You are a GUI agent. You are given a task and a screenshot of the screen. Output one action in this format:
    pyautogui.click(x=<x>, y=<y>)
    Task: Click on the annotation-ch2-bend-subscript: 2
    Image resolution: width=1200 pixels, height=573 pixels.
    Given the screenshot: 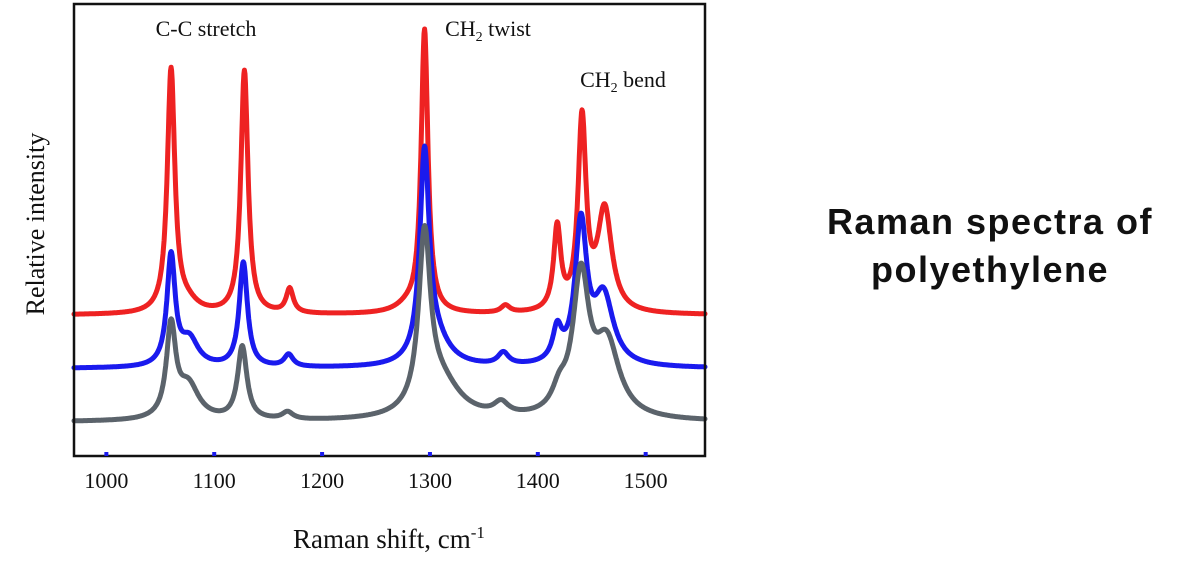 What is the action you would take?
    pyautogui.click(x=614, y=88)
    